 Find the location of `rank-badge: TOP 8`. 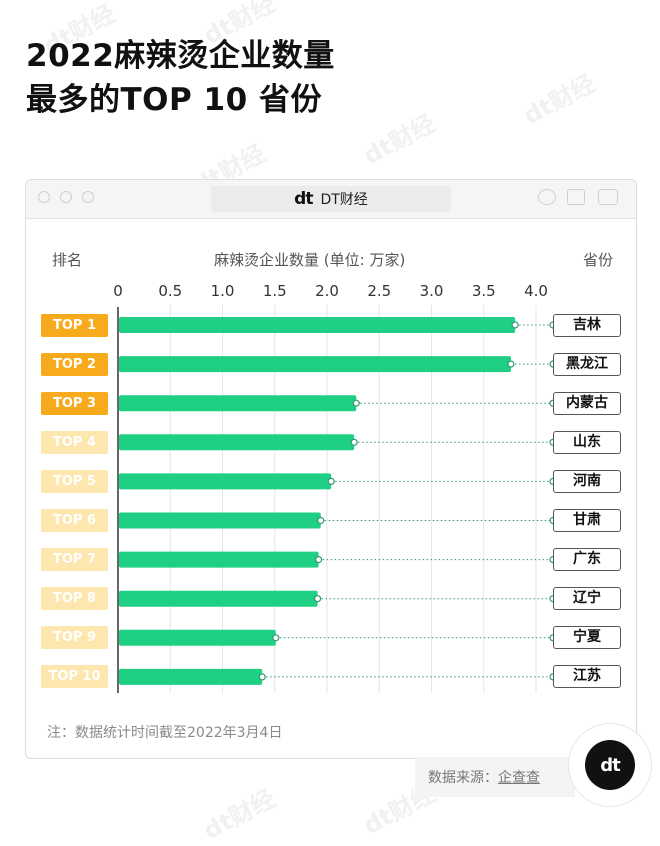

rank-badge: TOP 8 is located at coordinates (74, 599).